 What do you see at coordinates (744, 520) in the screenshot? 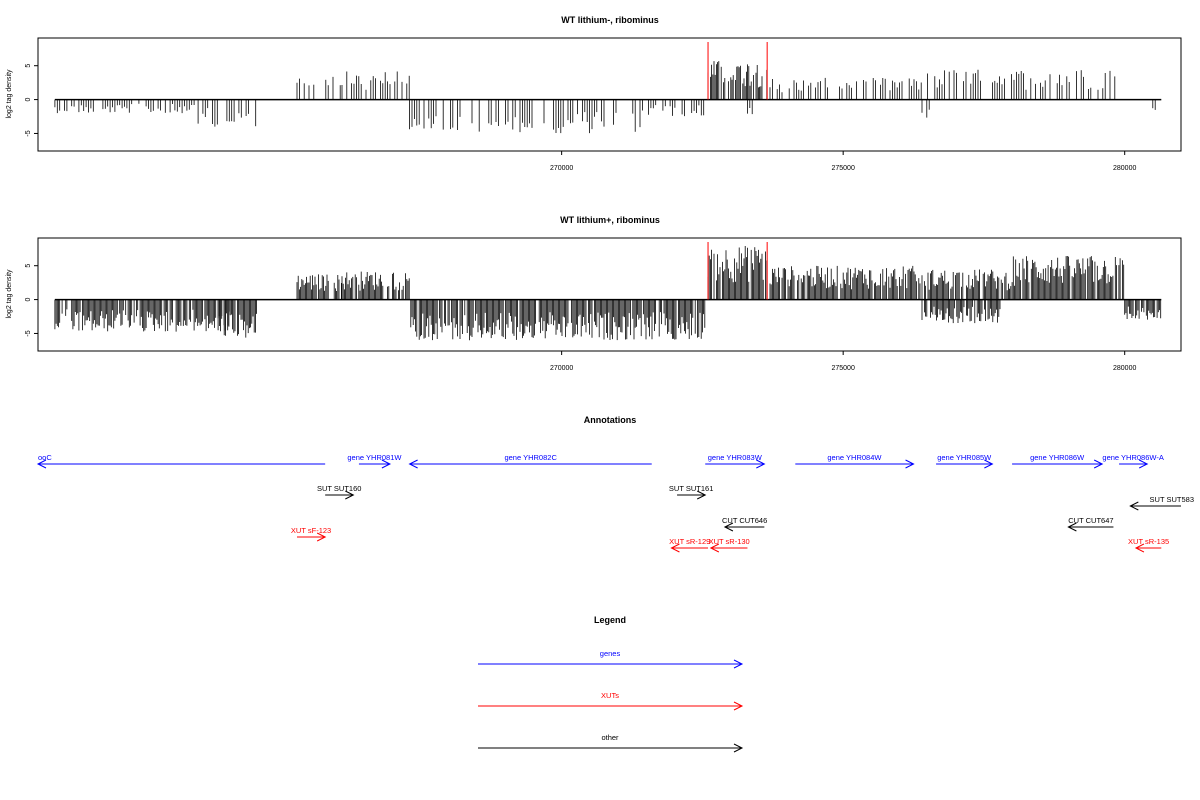
I see `feature-label: CUT CUT646` at bounding box center [744, 520].